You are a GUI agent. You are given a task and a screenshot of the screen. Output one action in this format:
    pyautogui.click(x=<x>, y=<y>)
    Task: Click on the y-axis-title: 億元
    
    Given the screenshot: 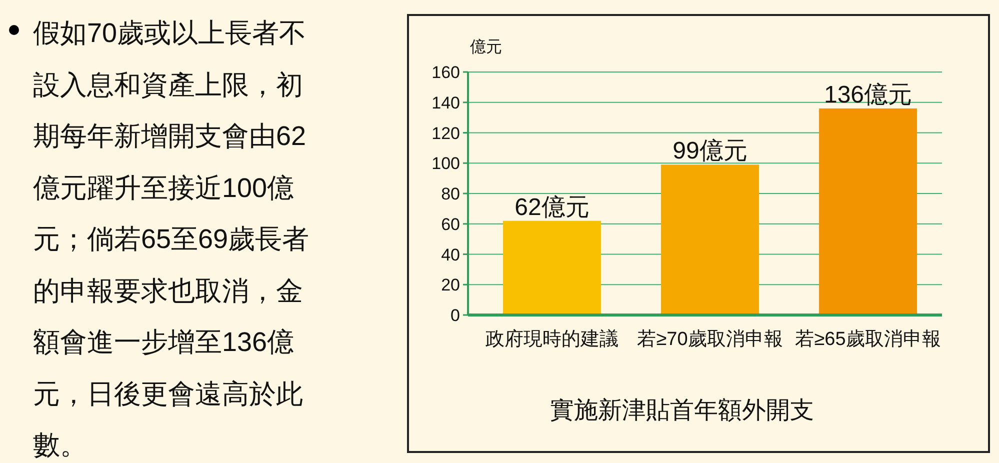 What is the action you would take?
    pyautogui.click(x=486, y=47)
    